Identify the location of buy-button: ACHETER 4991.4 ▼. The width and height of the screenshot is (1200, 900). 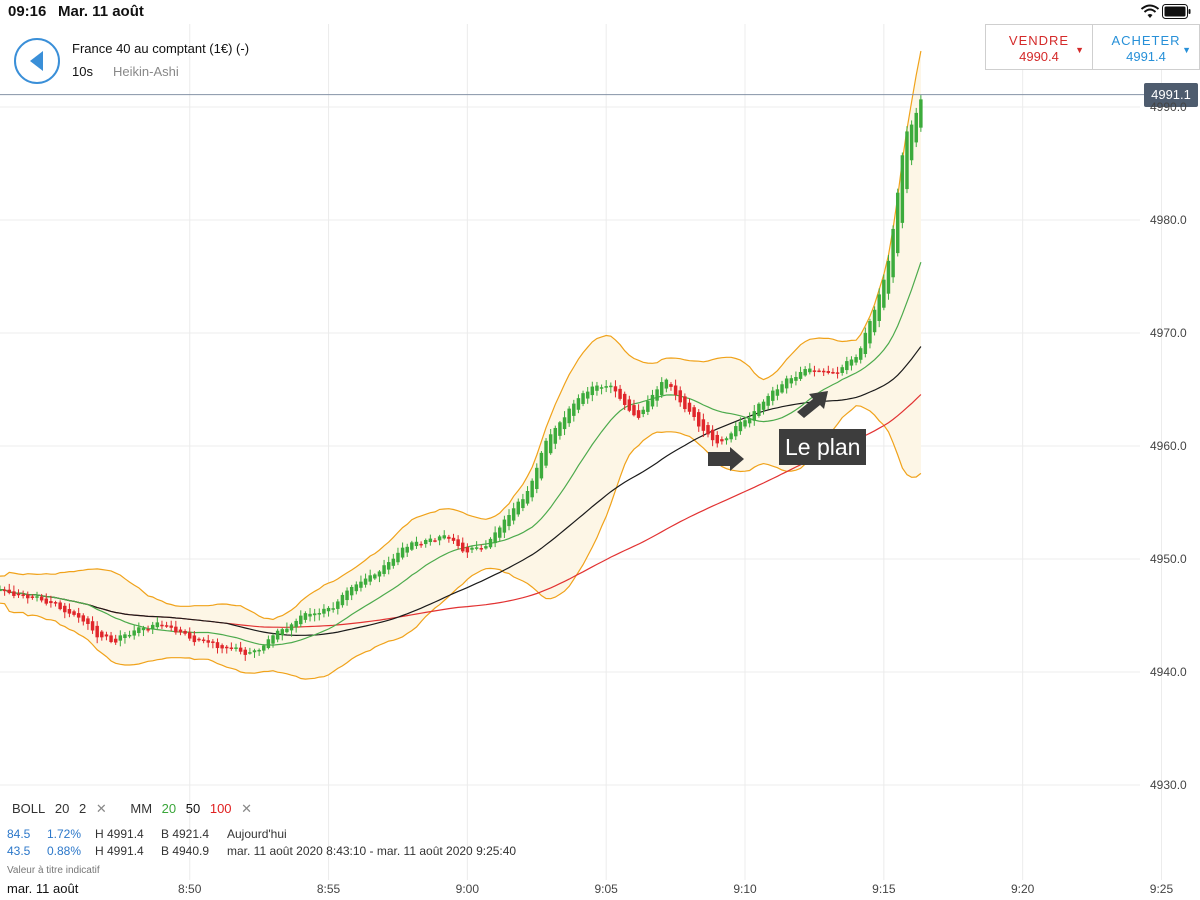
(1145, 47).